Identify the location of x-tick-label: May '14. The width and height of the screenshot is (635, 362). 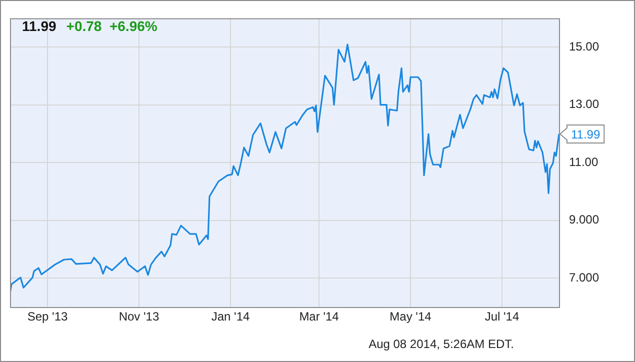
(411, 317).